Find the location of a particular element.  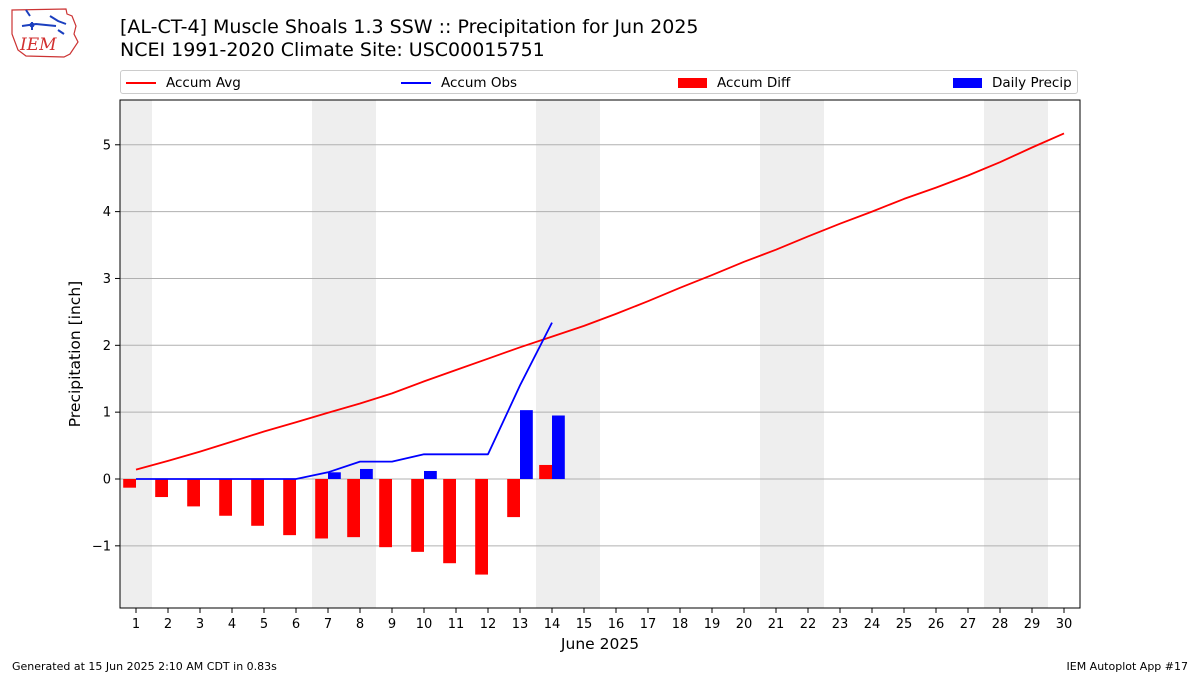

y-tick-label: 5 is located at coordinates (107, 145).